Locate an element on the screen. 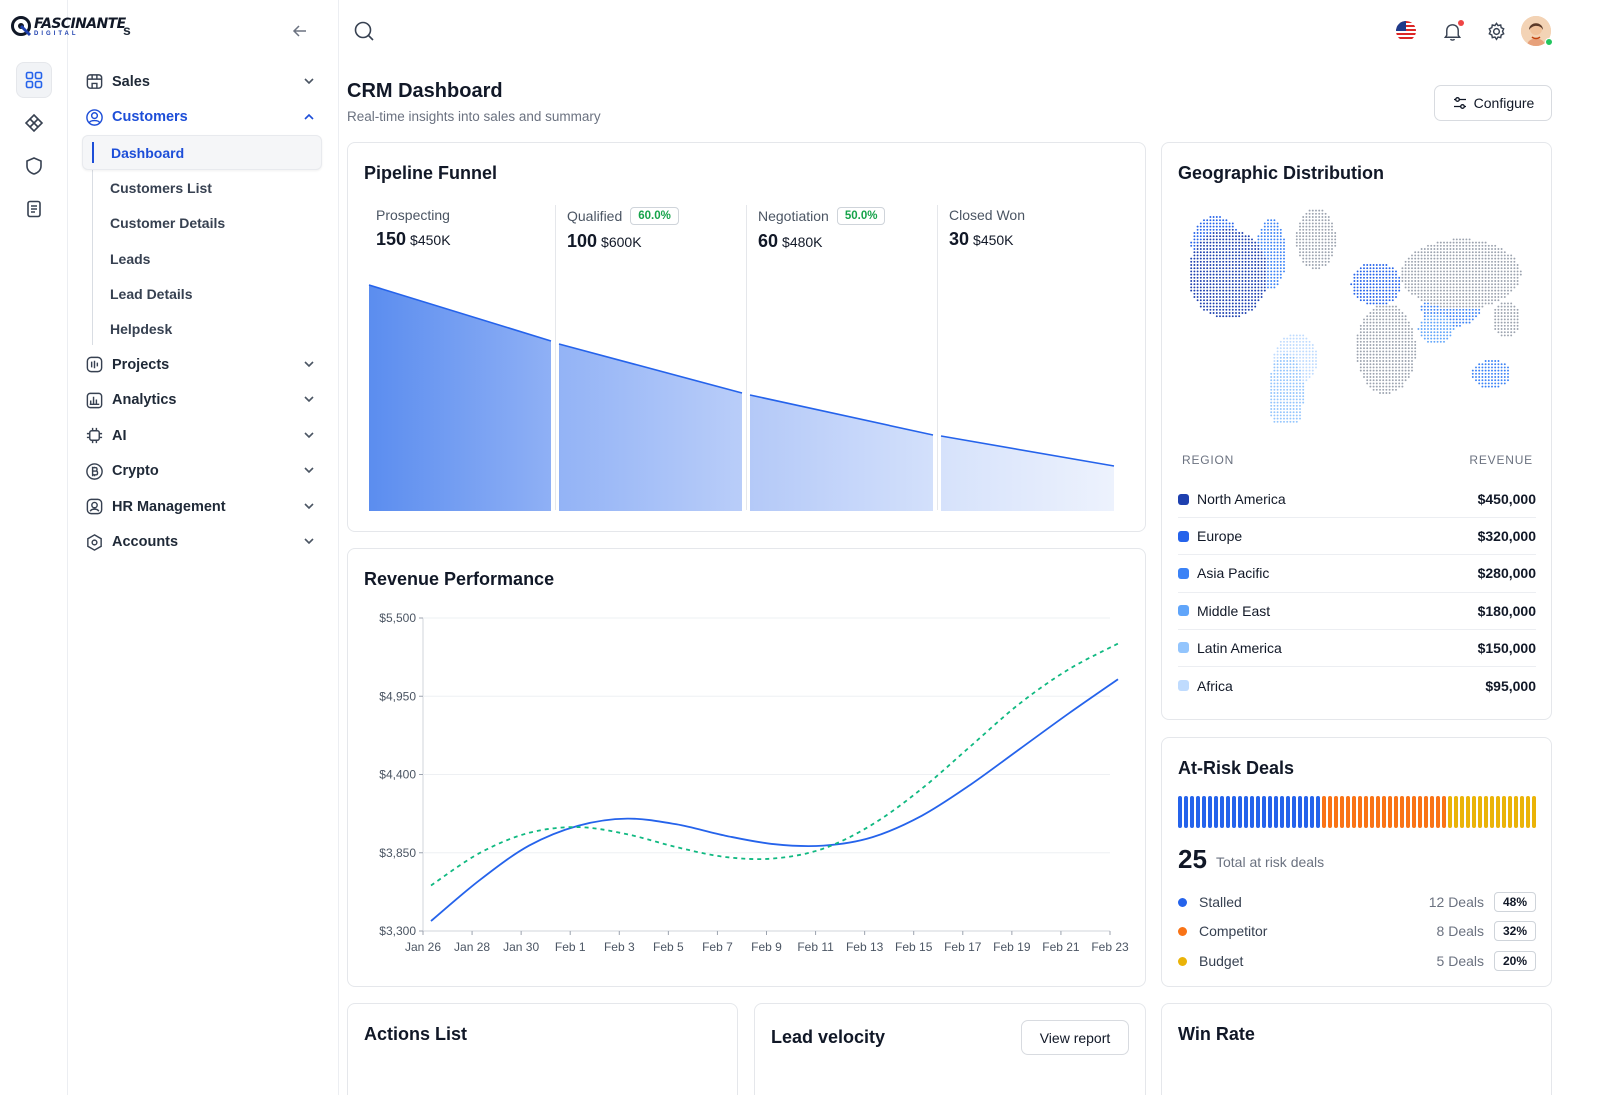  rail-components-button is located at coordinates (34, 123).